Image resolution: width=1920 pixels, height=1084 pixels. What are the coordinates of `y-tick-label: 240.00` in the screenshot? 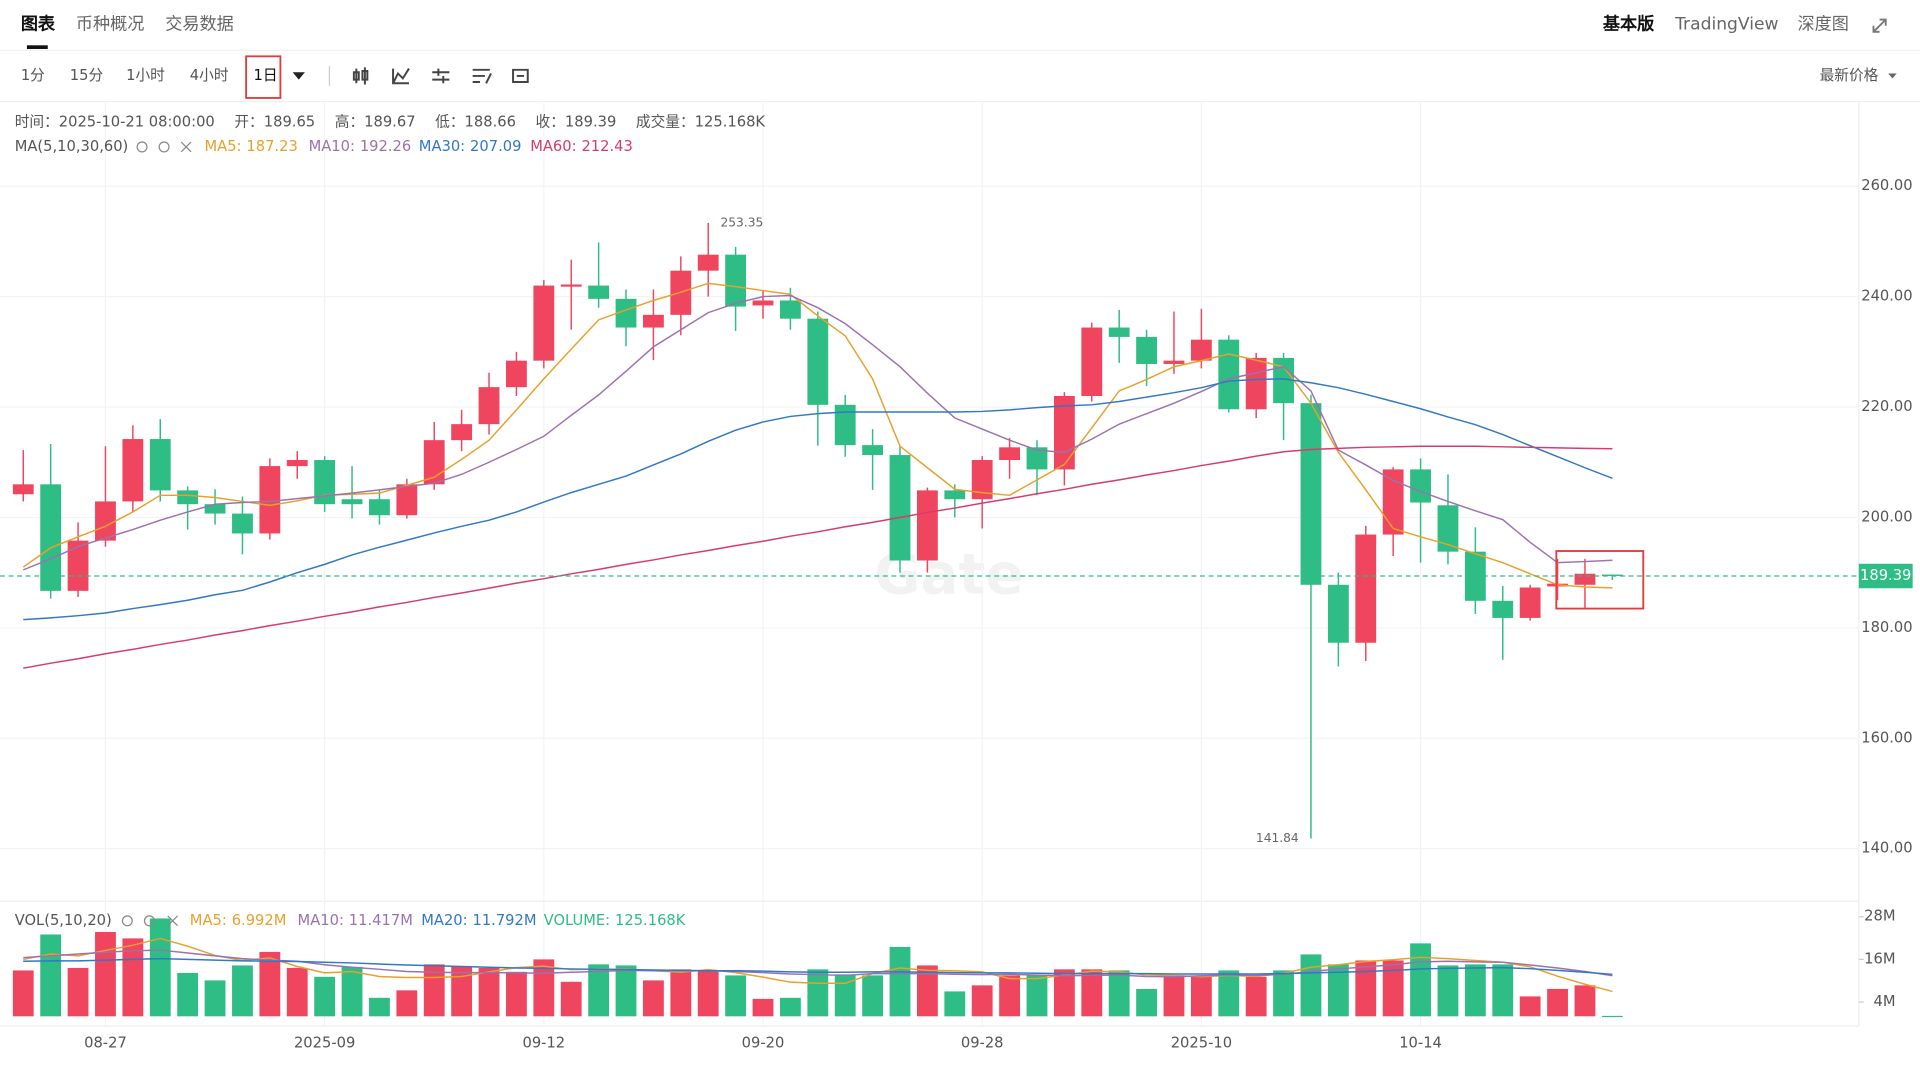 It's located at (1886, 296).